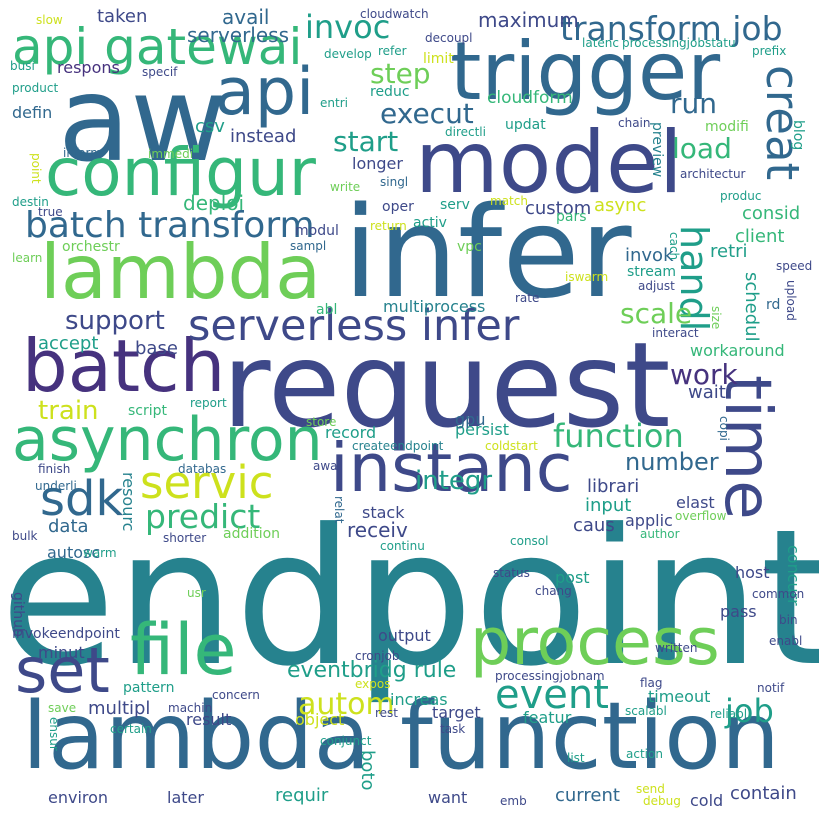 This screenshot has width=819, height=819. Describe the element at coordinates (576, 758) in the screenshot. I see `cloud-word: list` at that location.